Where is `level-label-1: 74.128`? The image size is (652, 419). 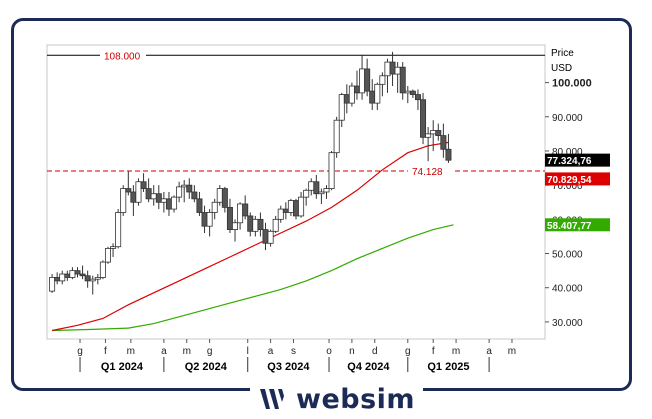
level-label-1: 74.128 is located at coordinates (427, 172).